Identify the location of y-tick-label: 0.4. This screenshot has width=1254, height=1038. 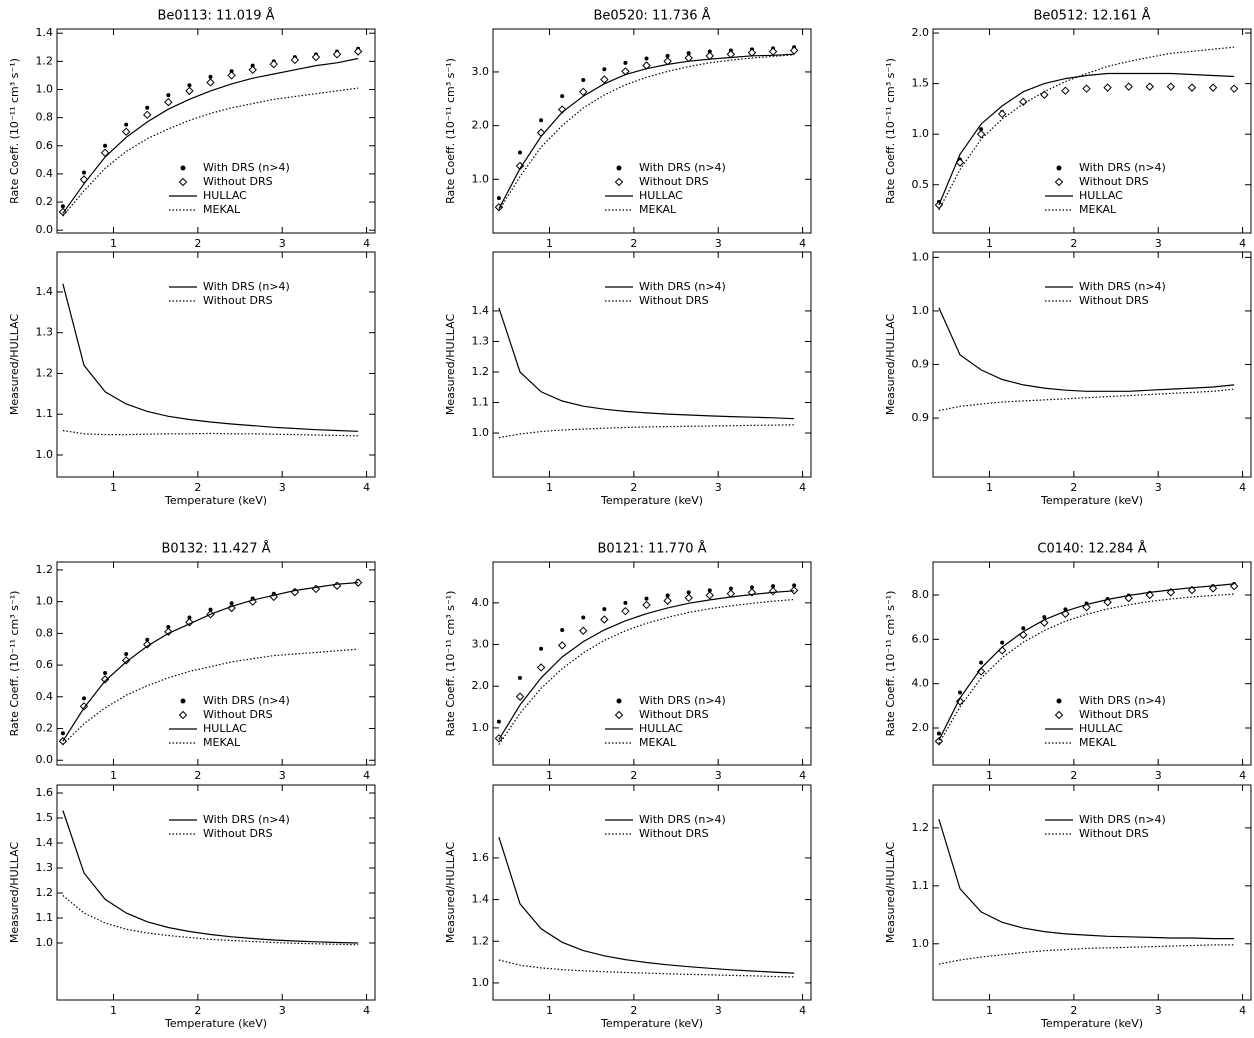
(45, 173).